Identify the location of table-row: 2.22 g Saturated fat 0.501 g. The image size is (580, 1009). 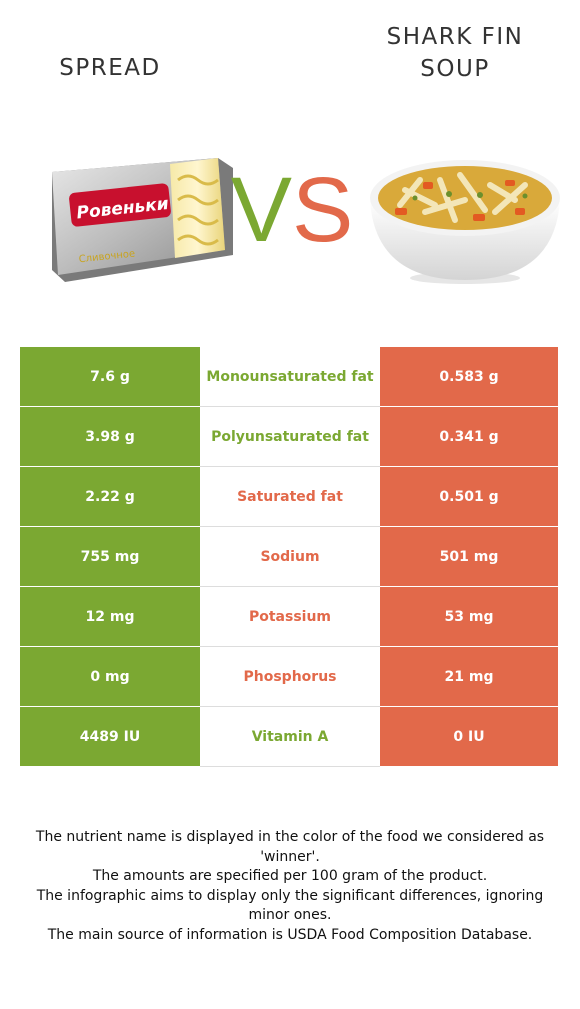
(289, 496).